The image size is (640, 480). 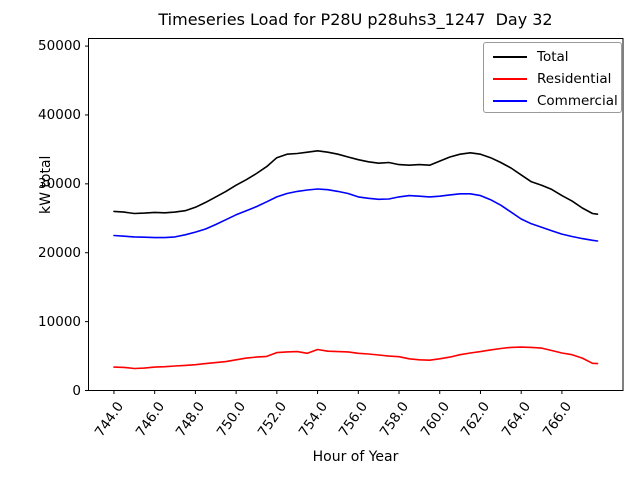 I want to click on y-tick-label: 40000, so click(x=59, y=114).